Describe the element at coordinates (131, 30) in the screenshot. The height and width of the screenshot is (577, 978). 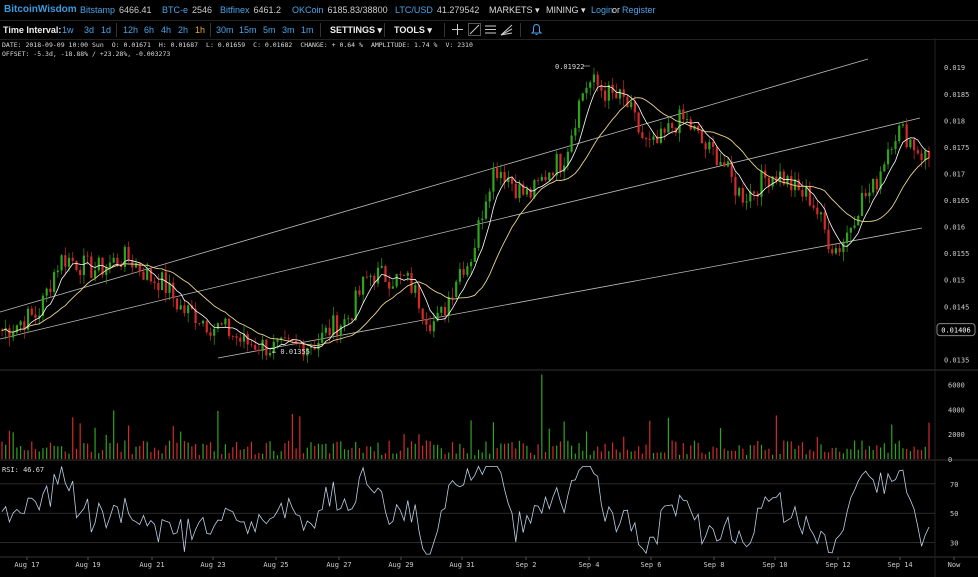
I see `interval-12h: 12h` at that location.